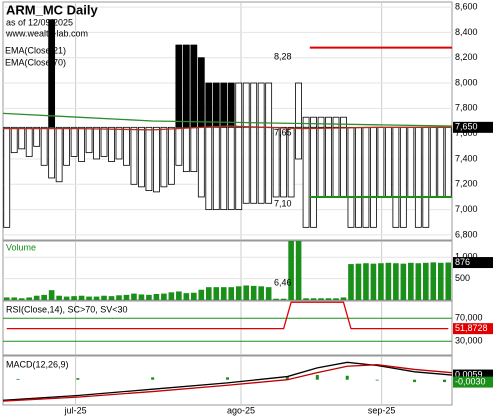  What do you see at coordinates (283, 203) in the screenshot?
I see `annotation: 7,10` at bounding box center [283, 203].